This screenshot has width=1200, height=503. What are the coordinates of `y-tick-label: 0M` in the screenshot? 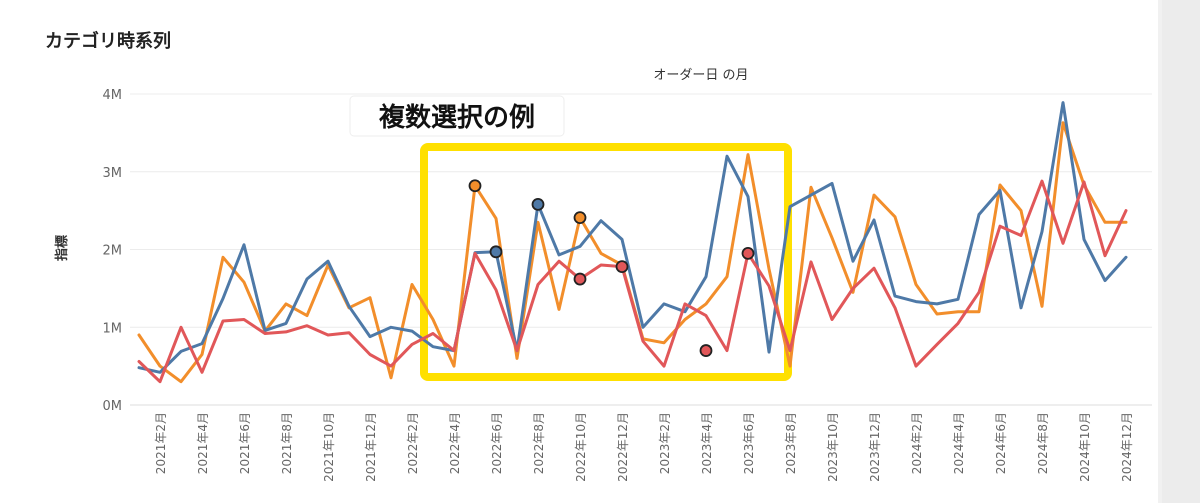 It's located at (113, 406).